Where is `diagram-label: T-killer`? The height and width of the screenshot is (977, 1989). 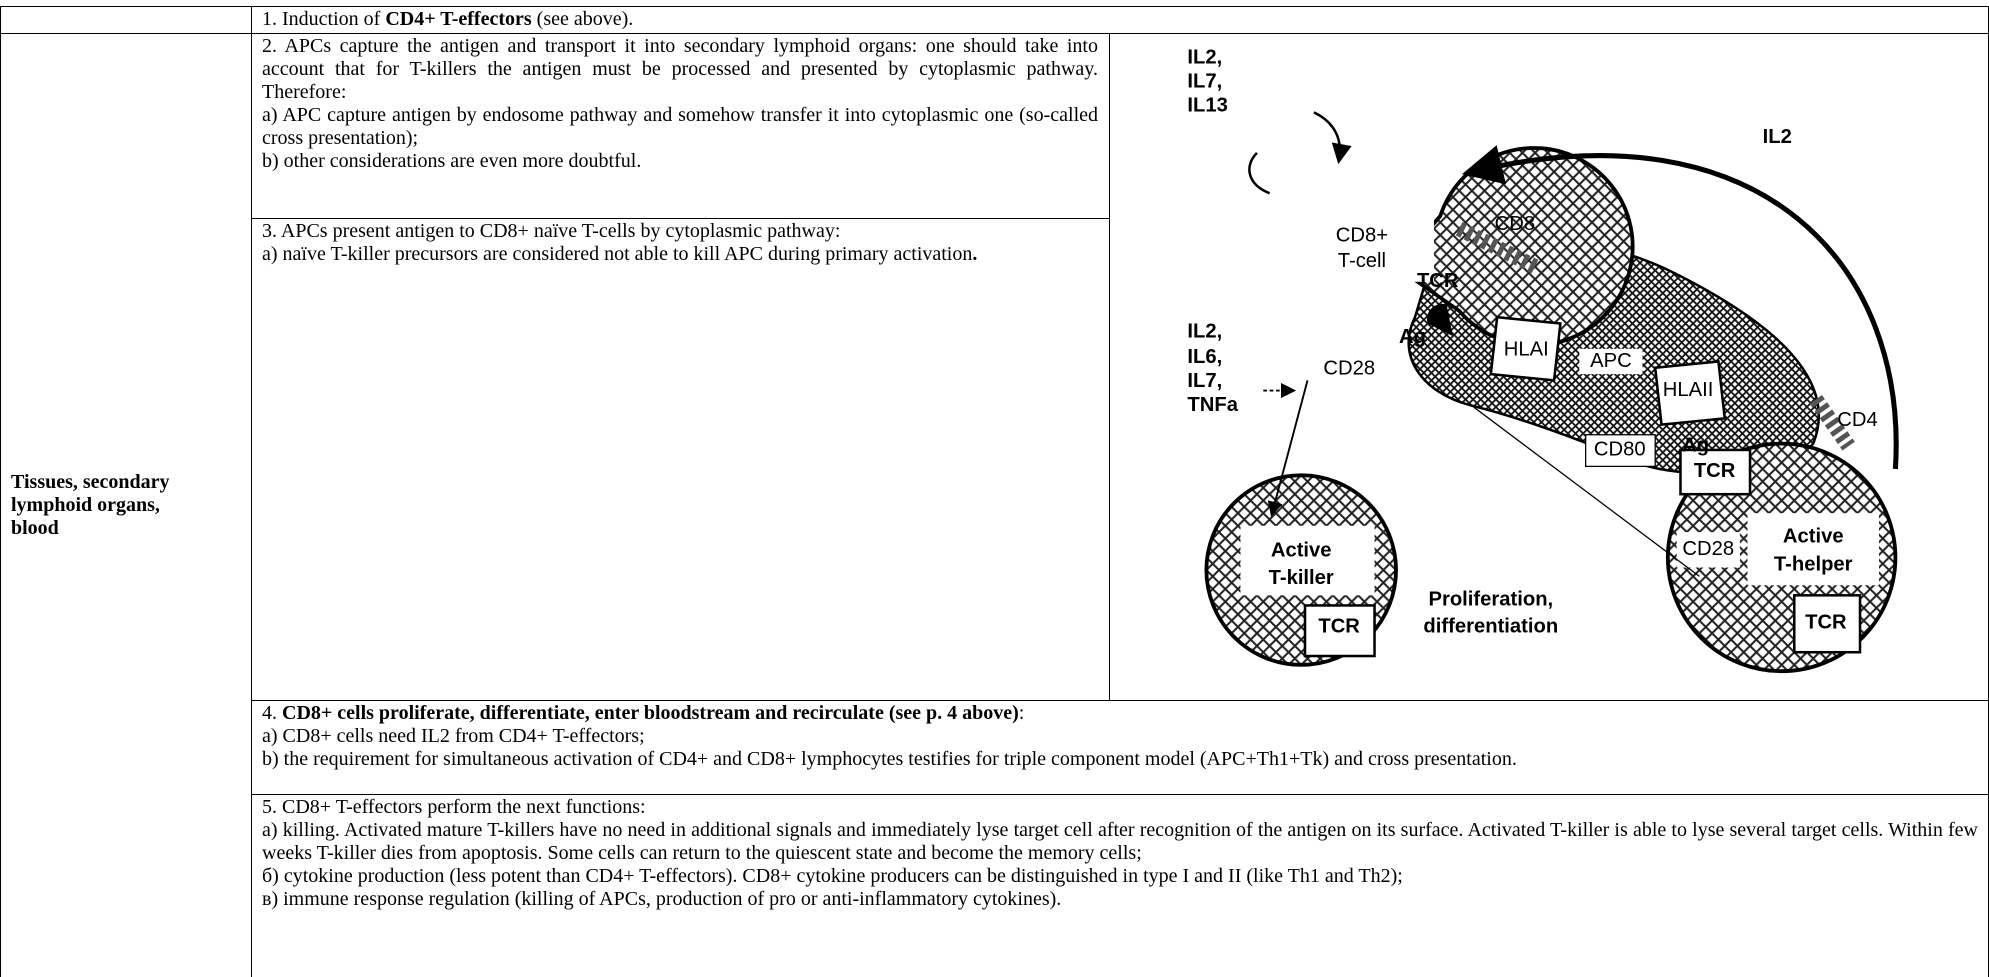
diagram-label: T-killer is located at coordinates (1301, 578).